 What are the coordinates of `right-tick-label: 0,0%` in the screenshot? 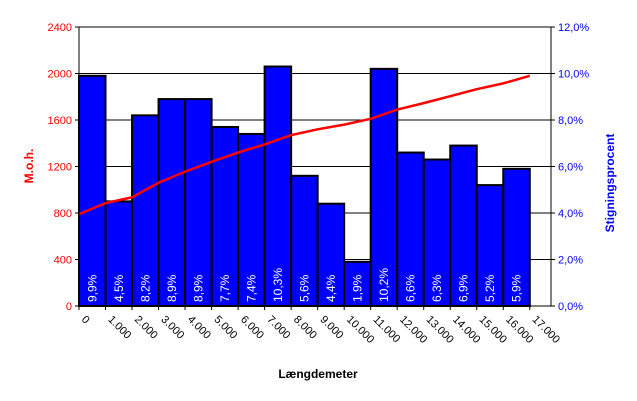 It's located at (570, 307).